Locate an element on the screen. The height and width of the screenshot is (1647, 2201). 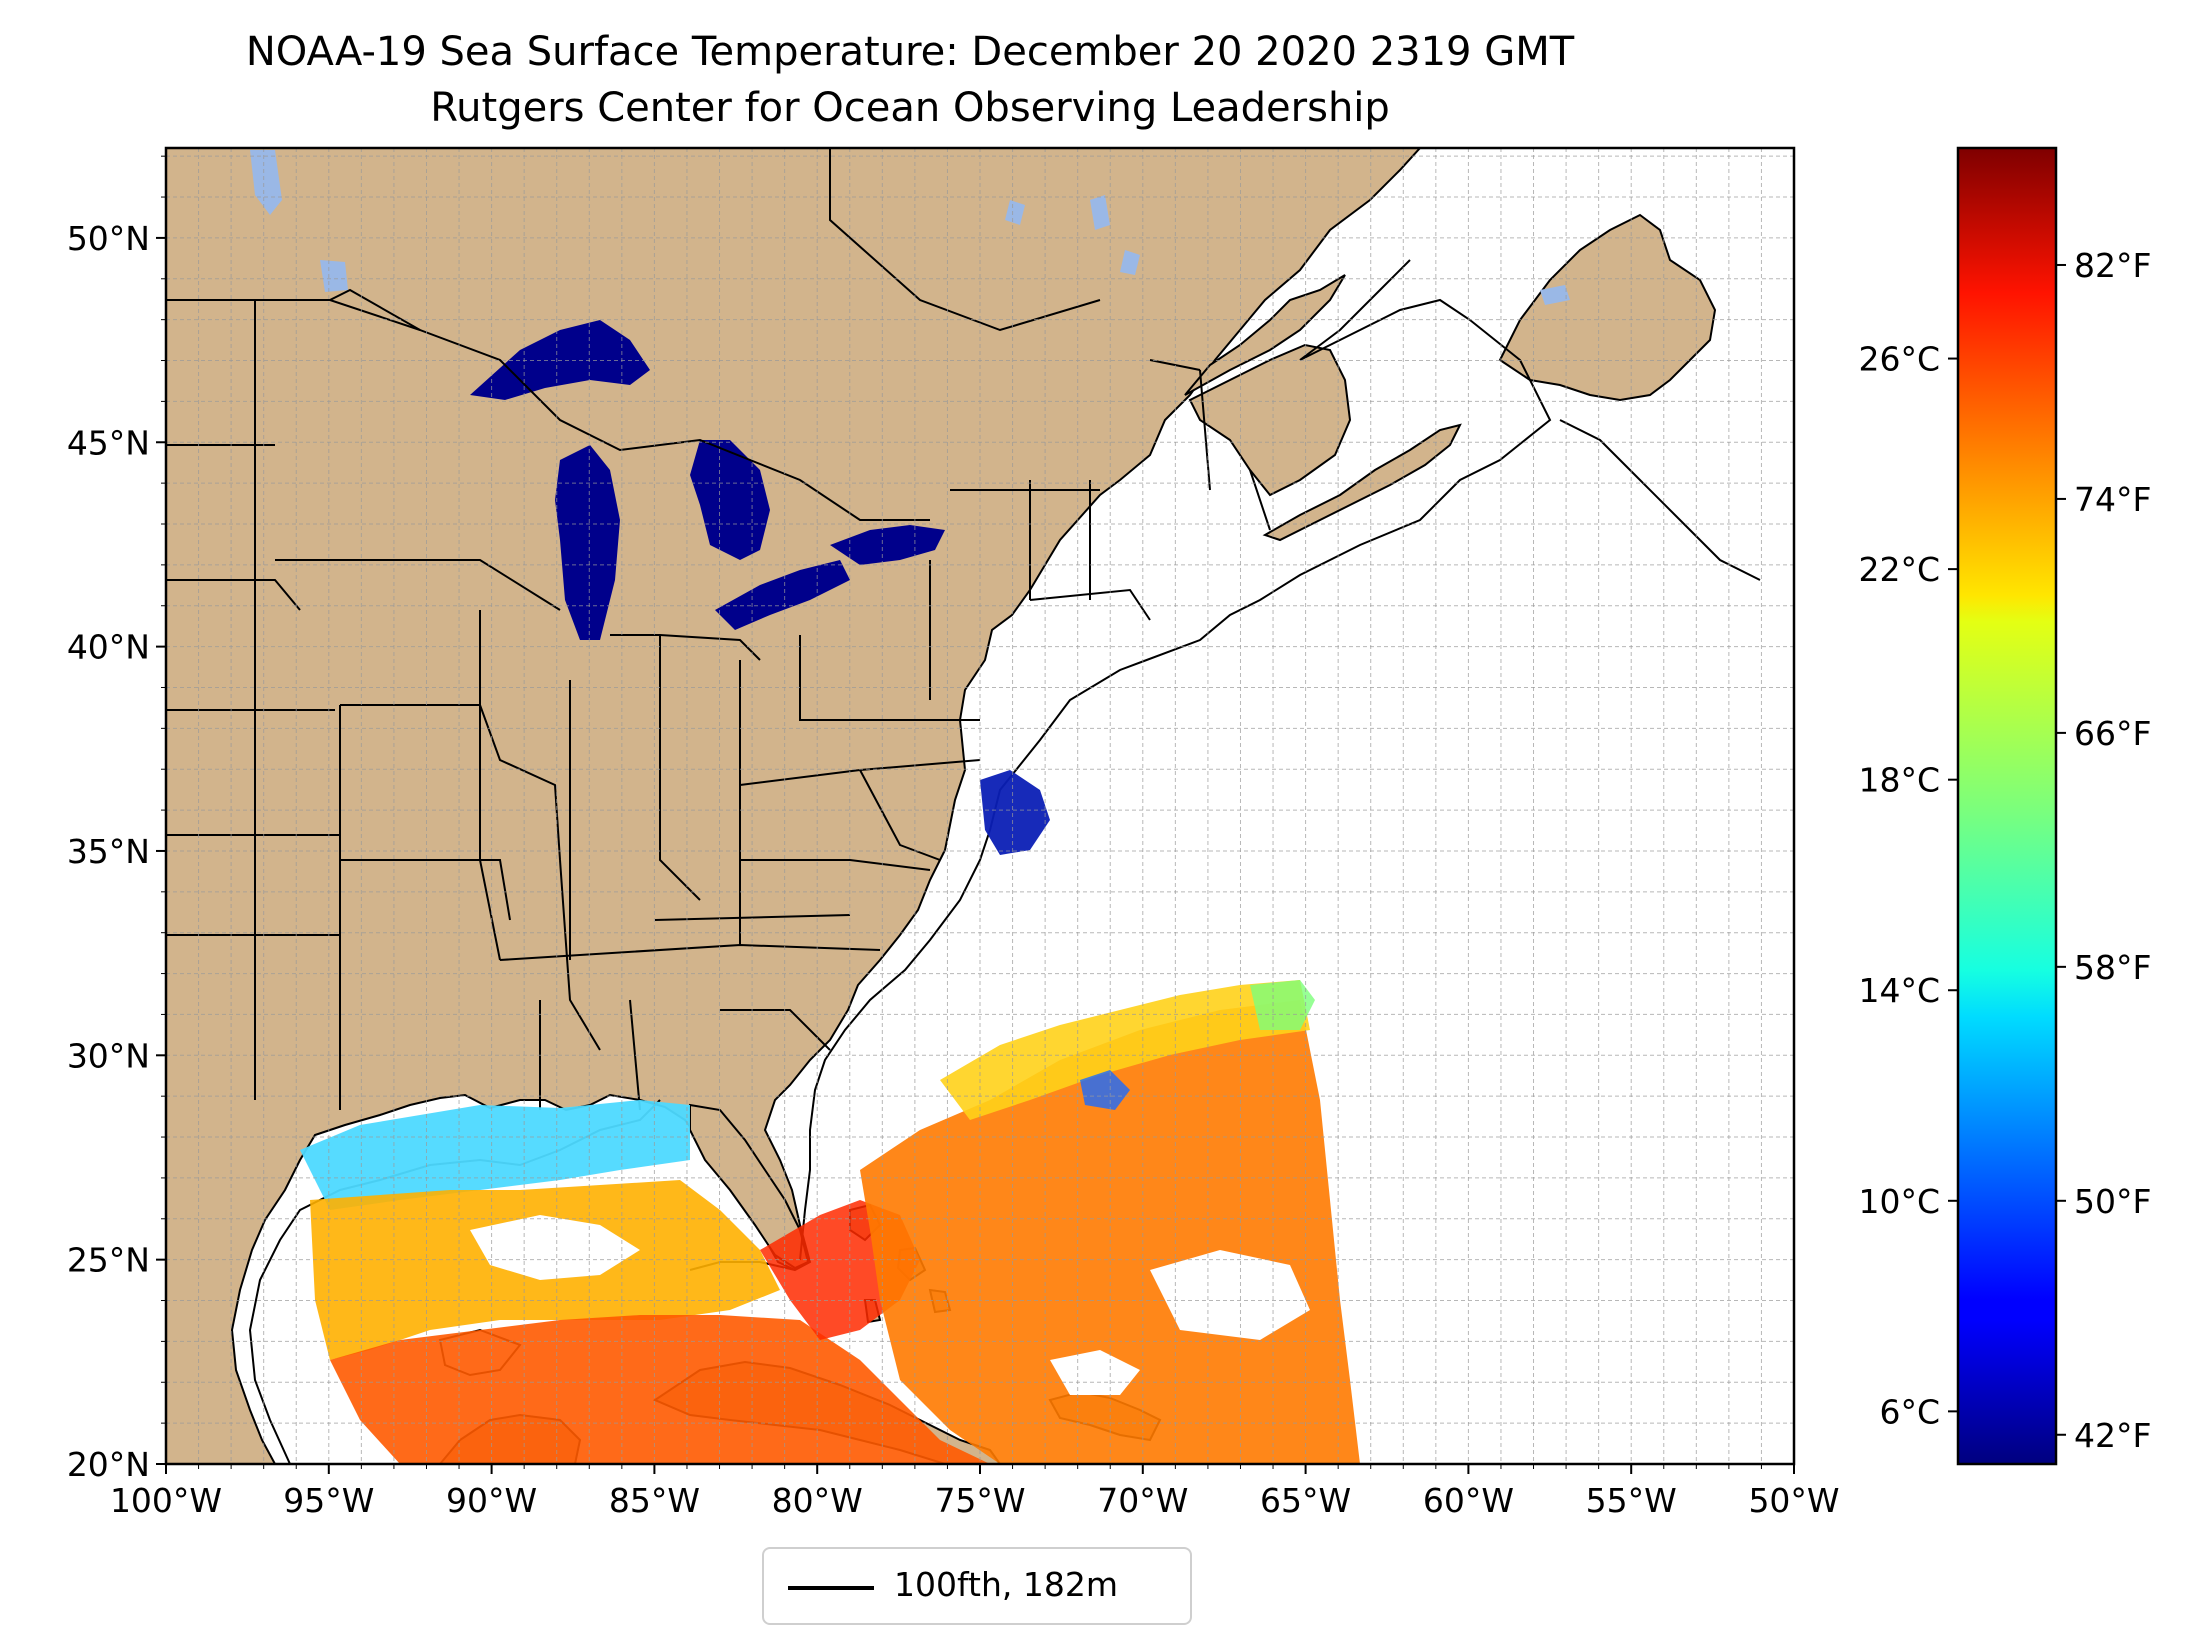
fahrenheit-tick-label: 66°F is located at coordinates (2112, 733).